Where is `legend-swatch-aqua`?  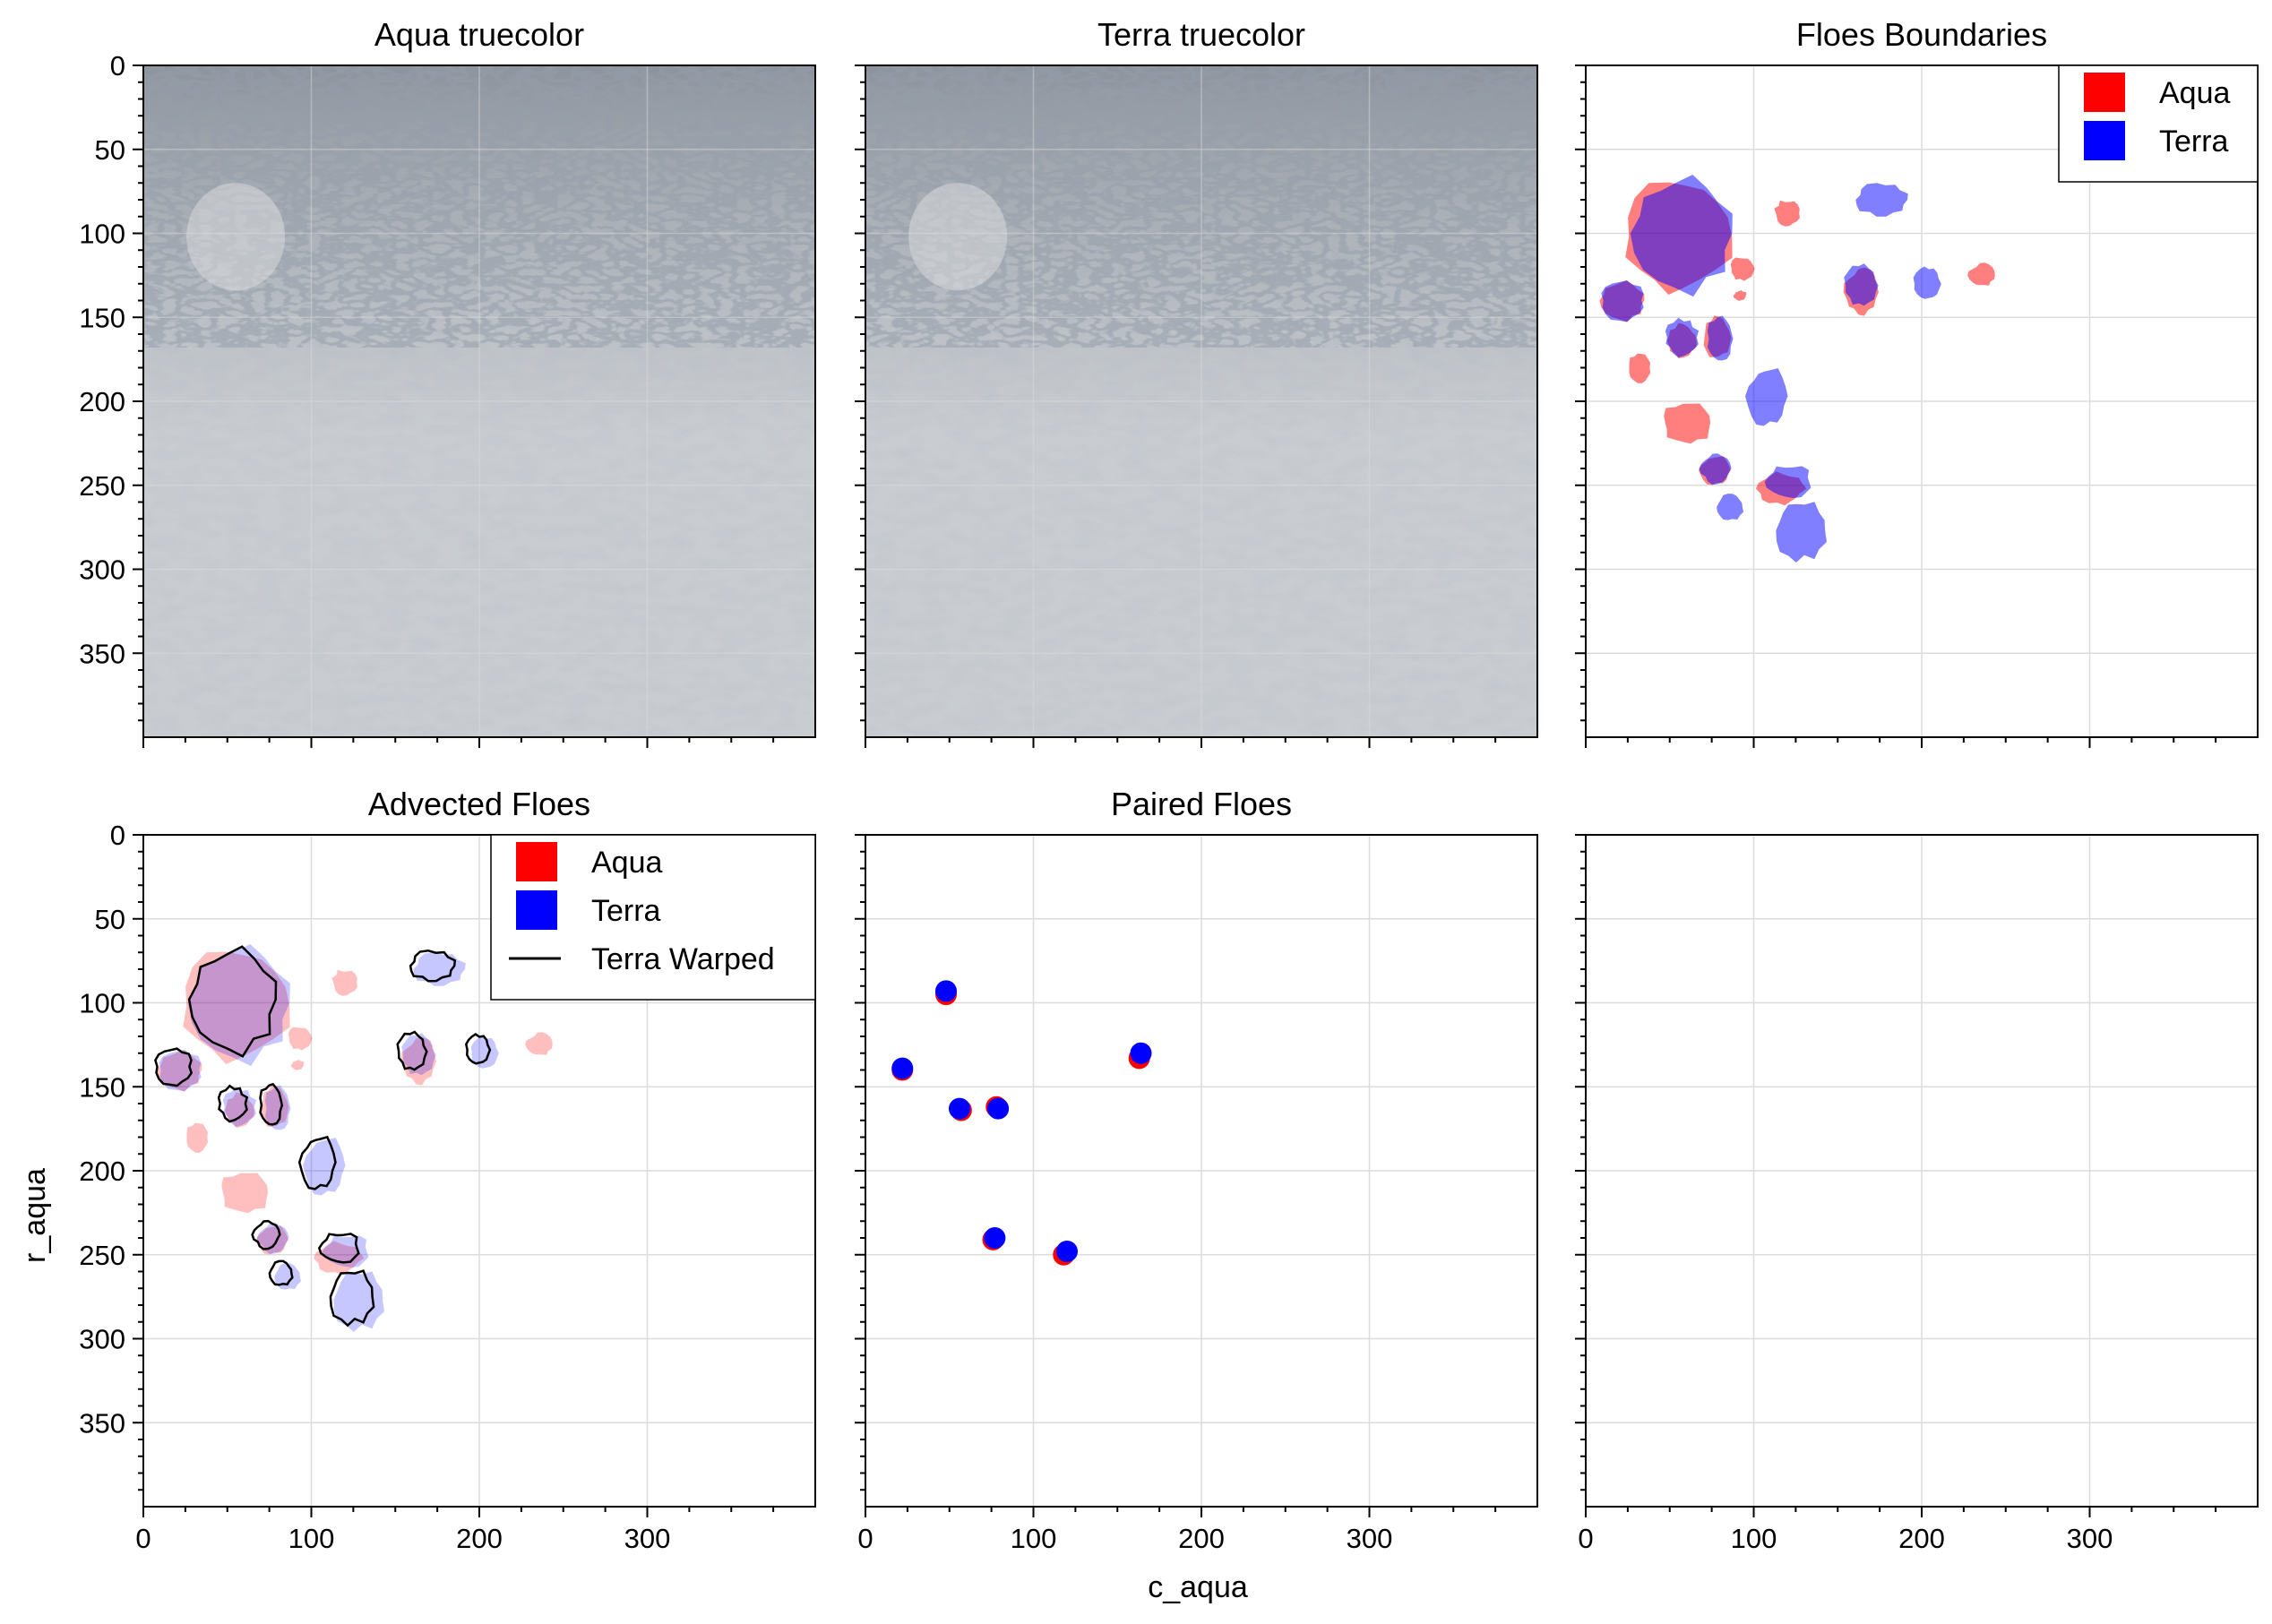
legend-swatch-aqua is located at coordinates (2104, 92).